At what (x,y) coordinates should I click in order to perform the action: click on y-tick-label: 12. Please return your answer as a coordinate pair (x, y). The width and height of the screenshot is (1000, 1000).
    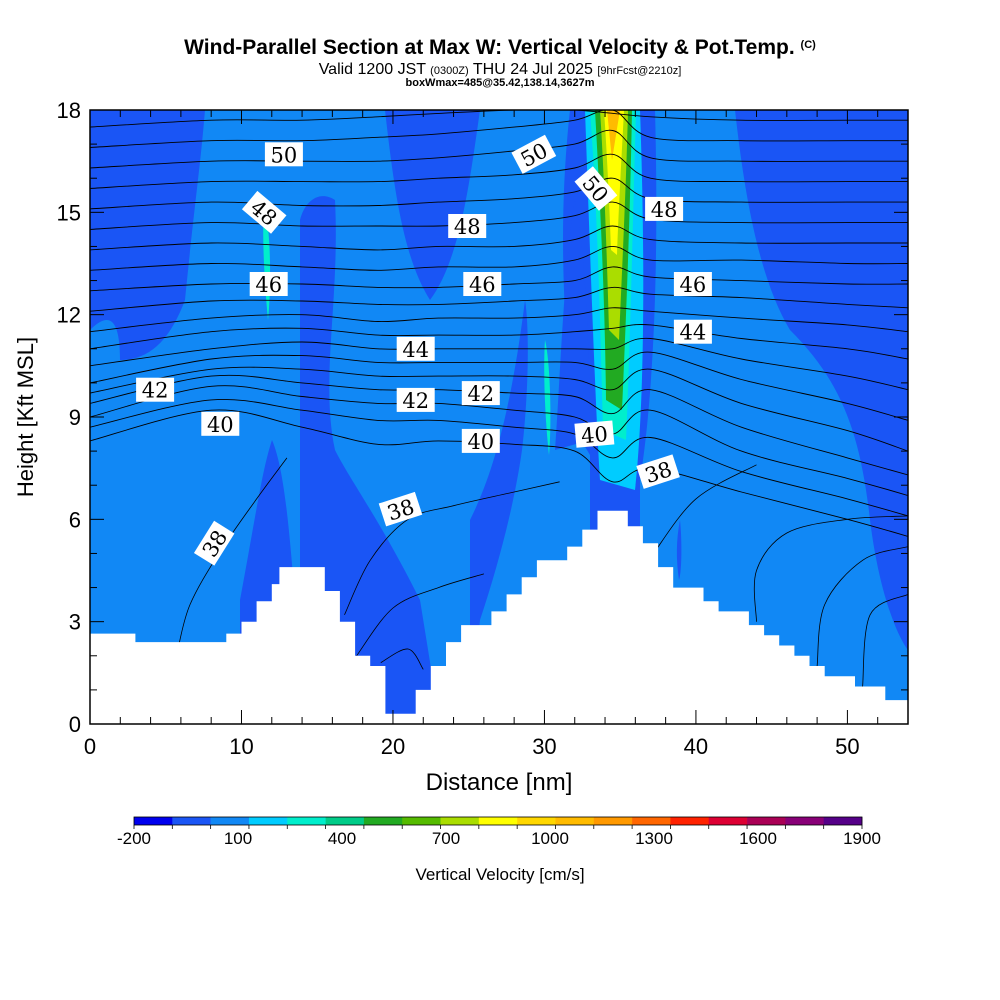
    Looking at the image, I should click on (69, 315).